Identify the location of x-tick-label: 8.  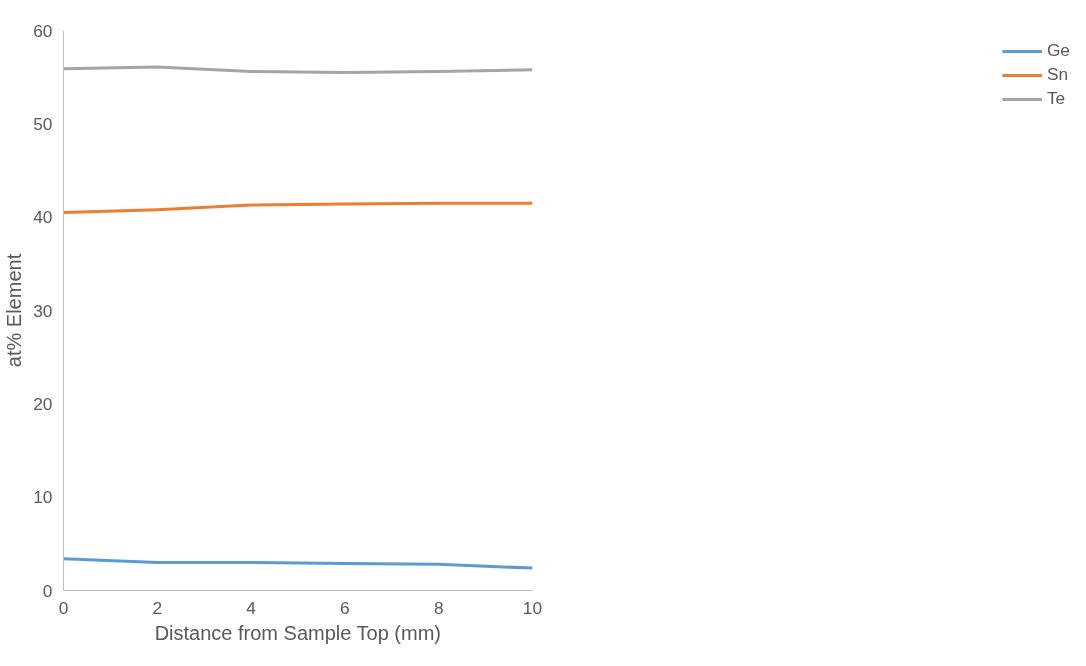
(438, 607).